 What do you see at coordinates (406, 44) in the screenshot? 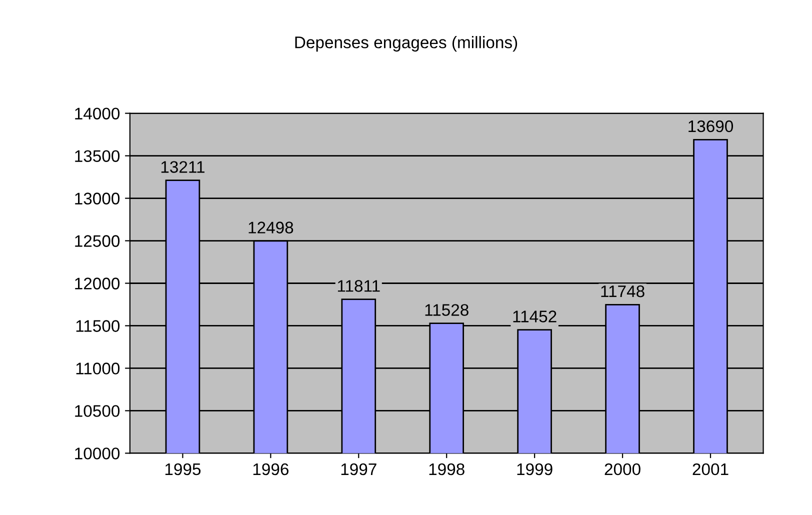
I see `chart-title: Depenses engagees (millions)` at bounding box center [406, 44].